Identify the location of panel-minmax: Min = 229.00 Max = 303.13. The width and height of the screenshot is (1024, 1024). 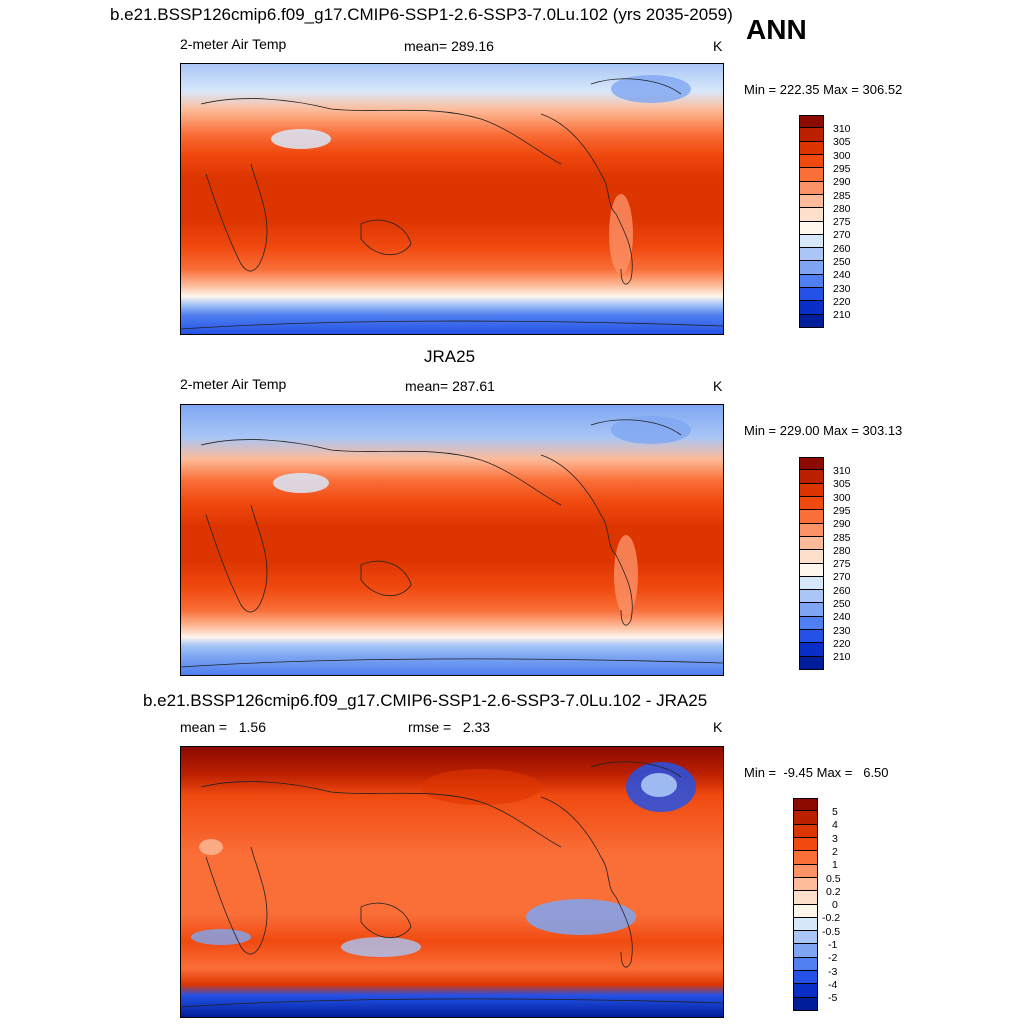
(823, 430).